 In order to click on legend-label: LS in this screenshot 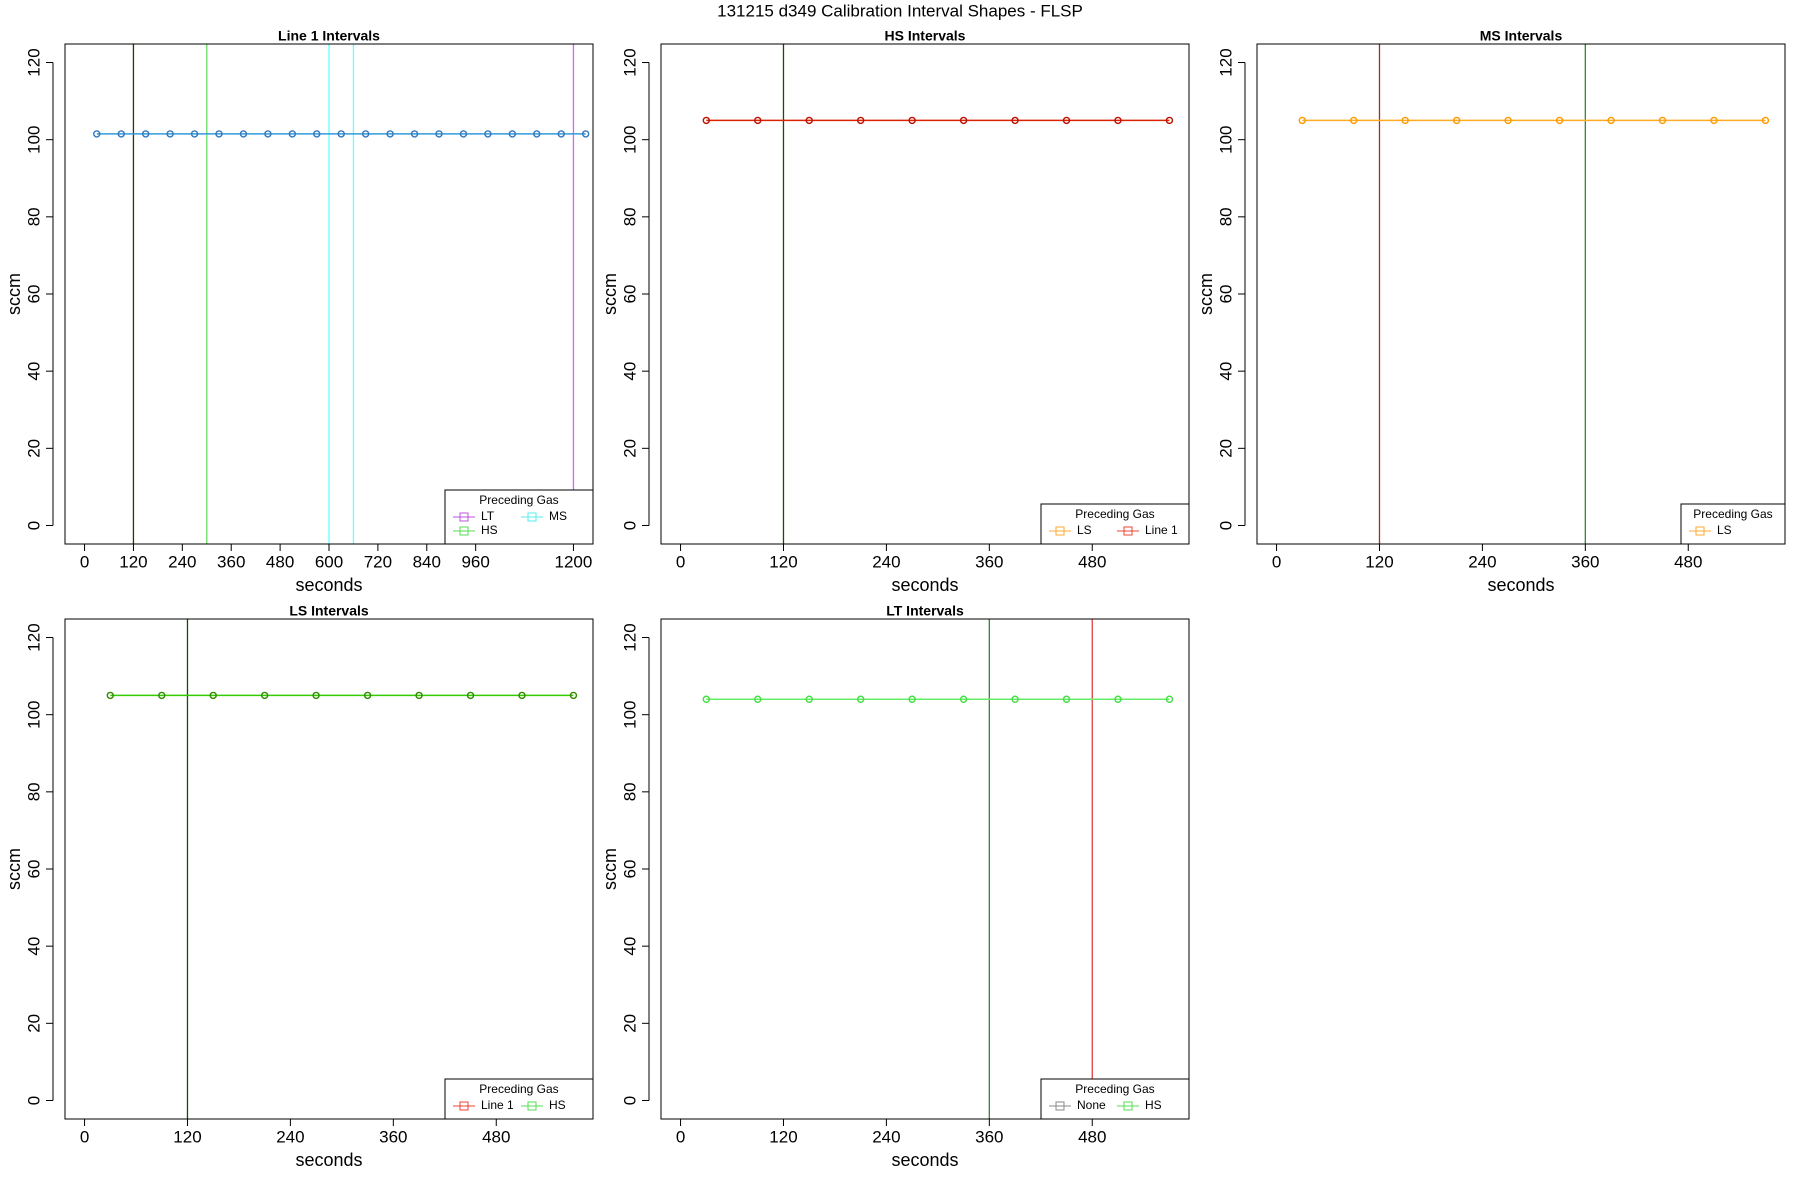, I will do `click(1724, 530)`.